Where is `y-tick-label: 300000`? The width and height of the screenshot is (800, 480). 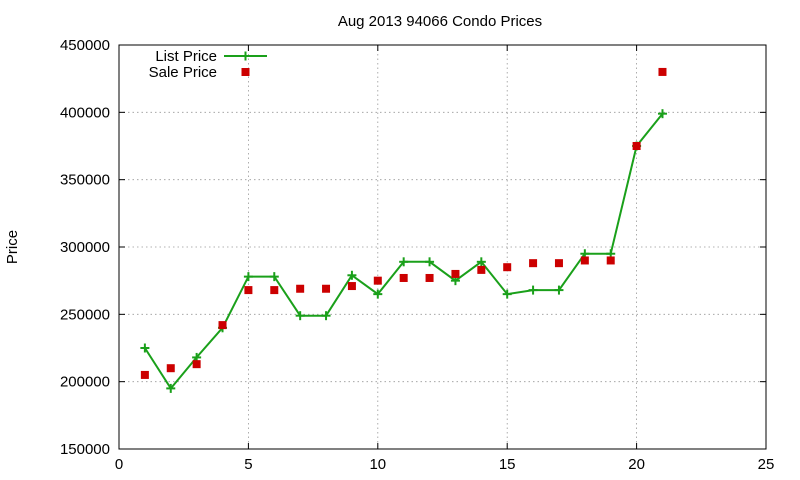 y-tick-label: 300000 is located at coordinates (85, 247).